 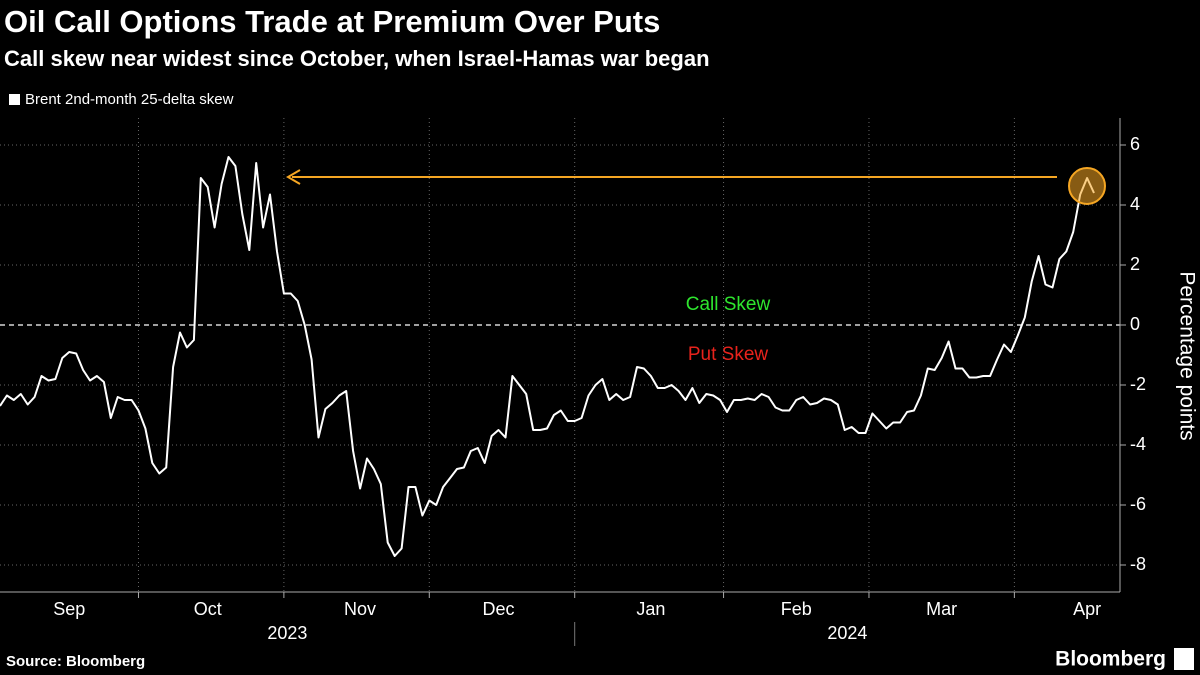 I want to click on y-tick-label: 4, so click(x=1135, y=204).